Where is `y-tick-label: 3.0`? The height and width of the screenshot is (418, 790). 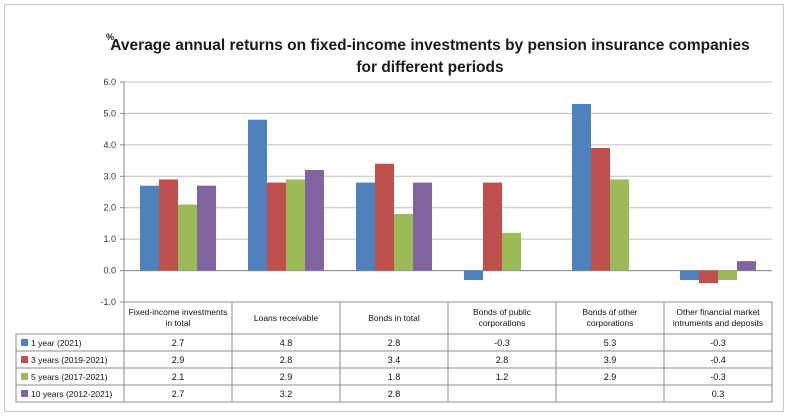 y-tick-label: 3.0 is located at coordinates (109, 176).